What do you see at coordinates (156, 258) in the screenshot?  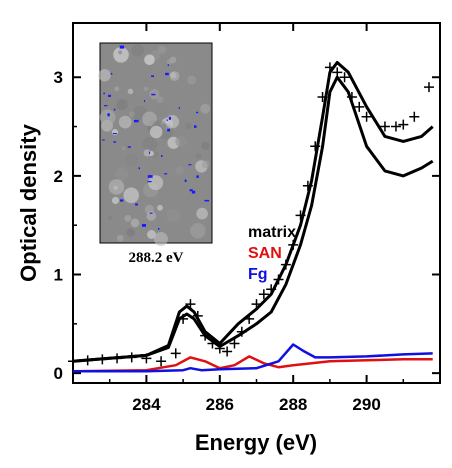 I see `inset-caption: 288.2 eV` at bounding box center [156, 258].